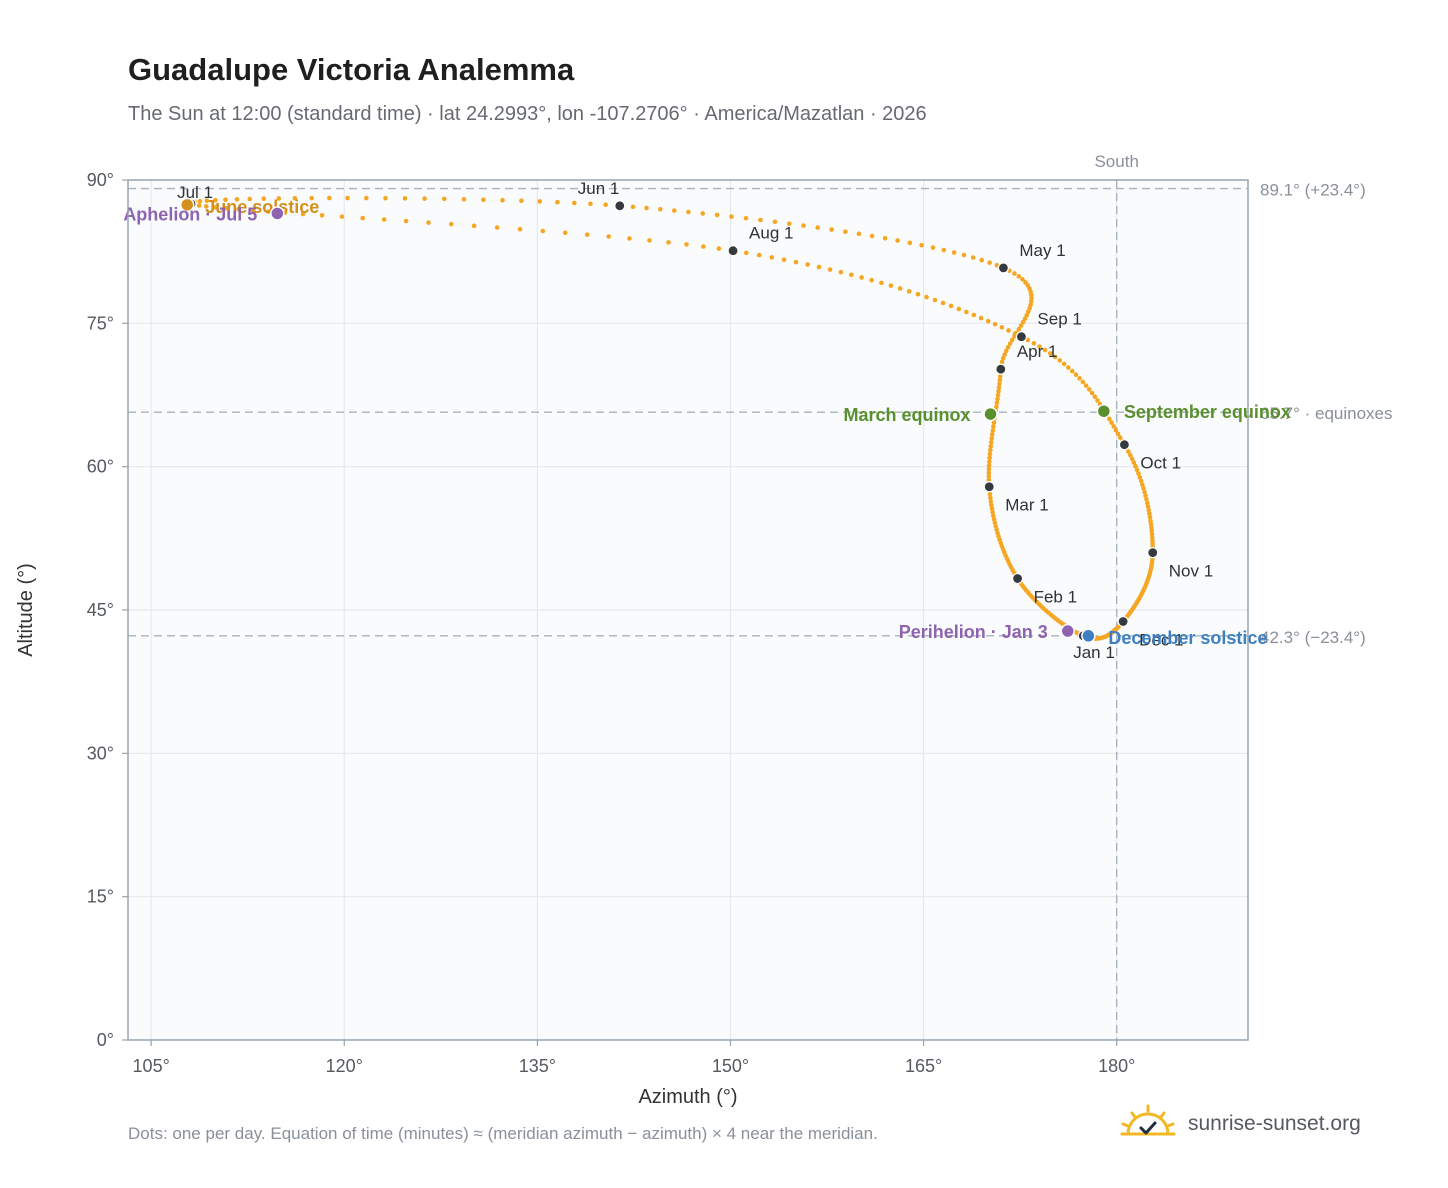  Describe the element at coordinates (1207, 412) in the screenshot. I see `equinox-label: September equinox` at that location.